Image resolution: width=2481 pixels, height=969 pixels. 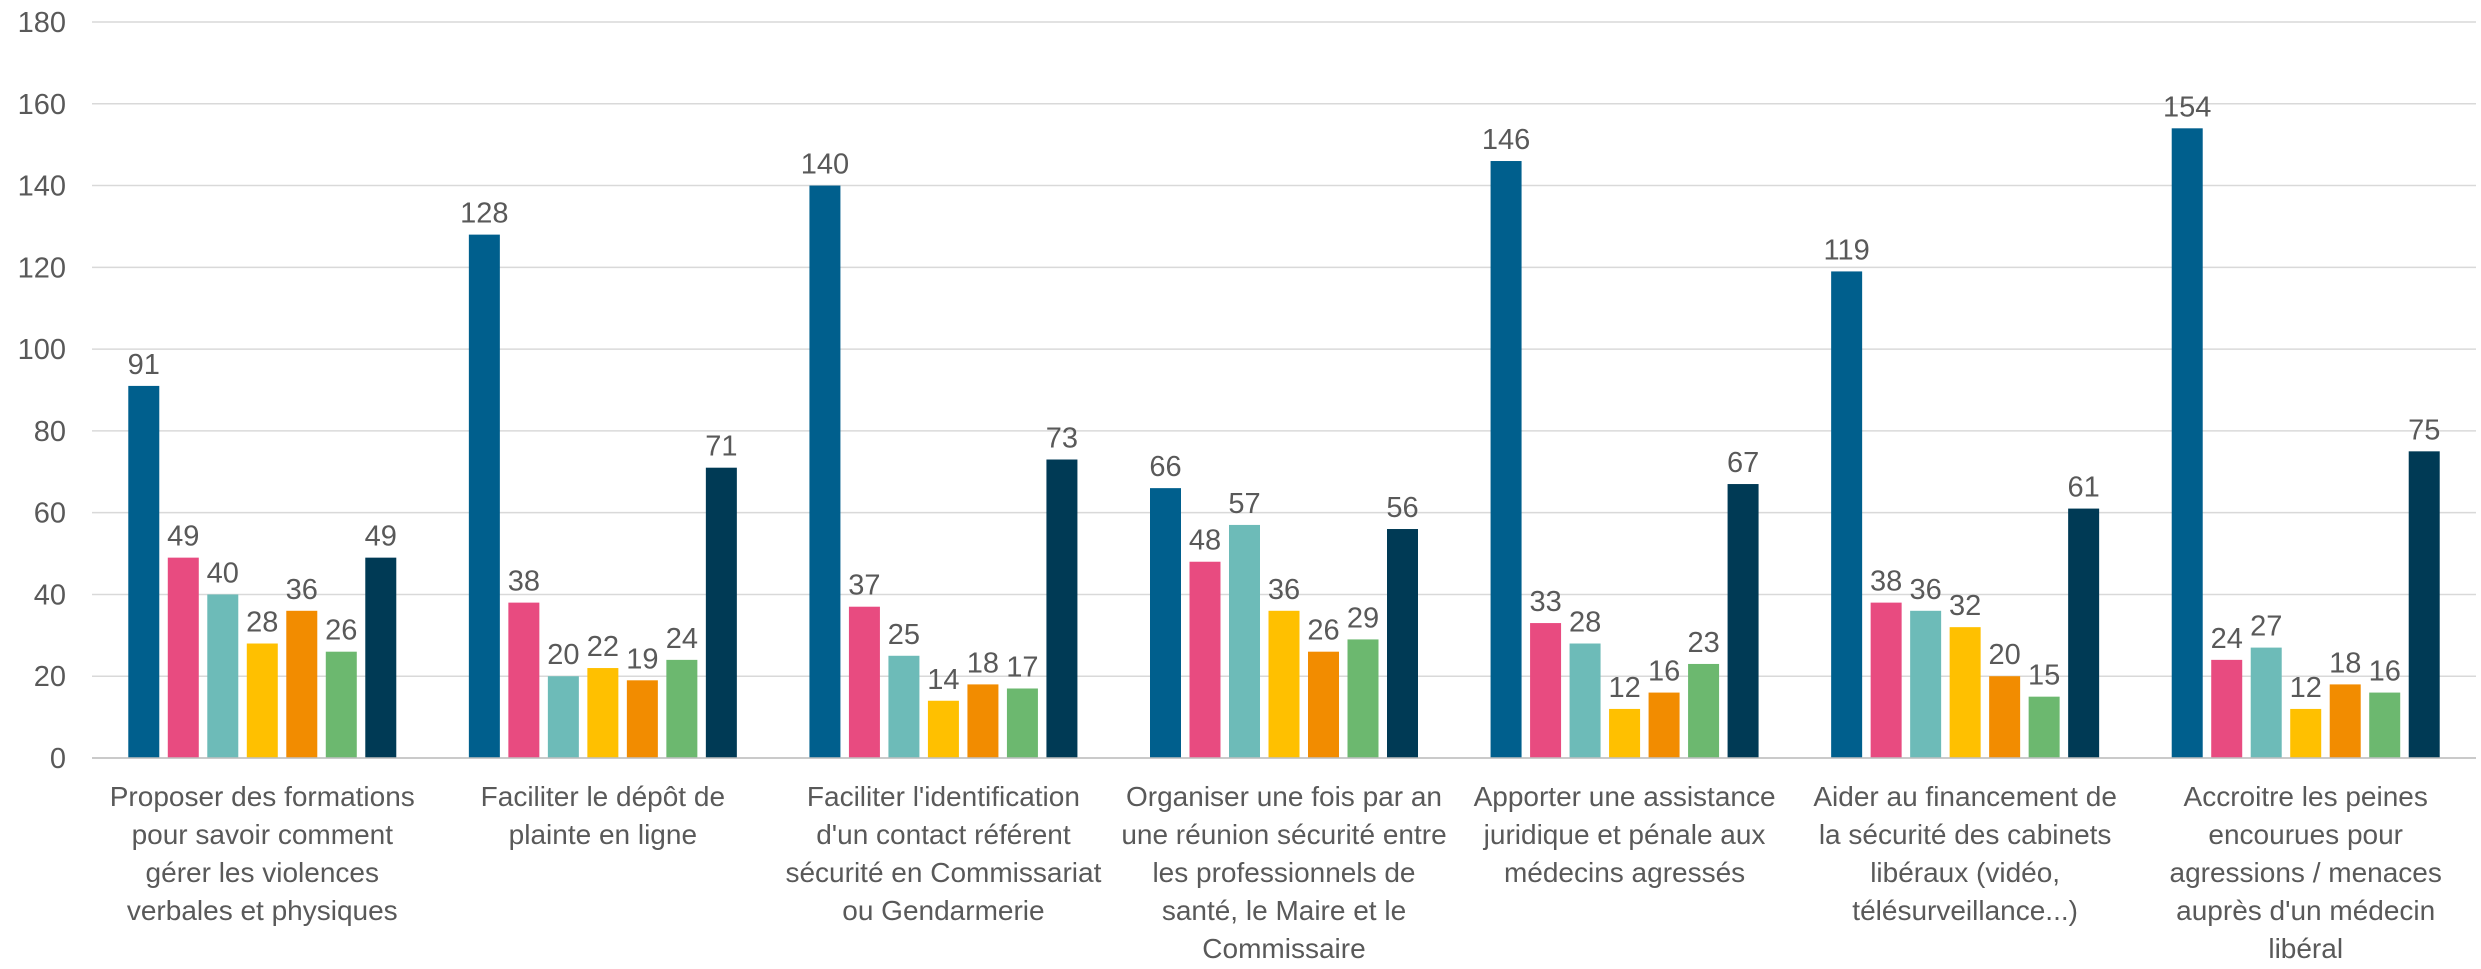 What do you see at coordinates (642, 659) in the screenshot?
I see `data-label: 19` at bounding box center [642, 659].